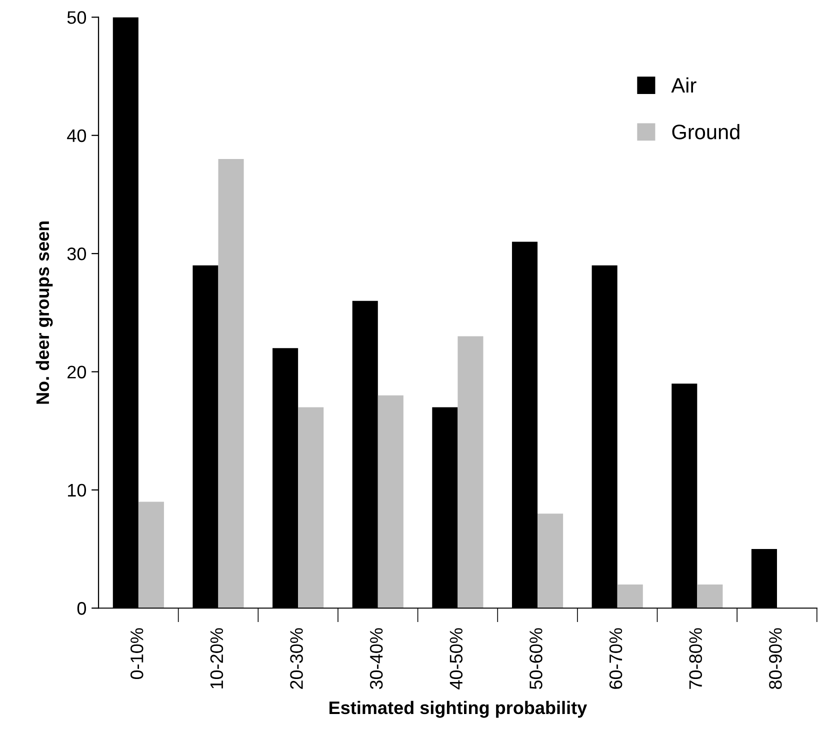  I want to click on x-tick-label: 70-80%, so click(695, 658).